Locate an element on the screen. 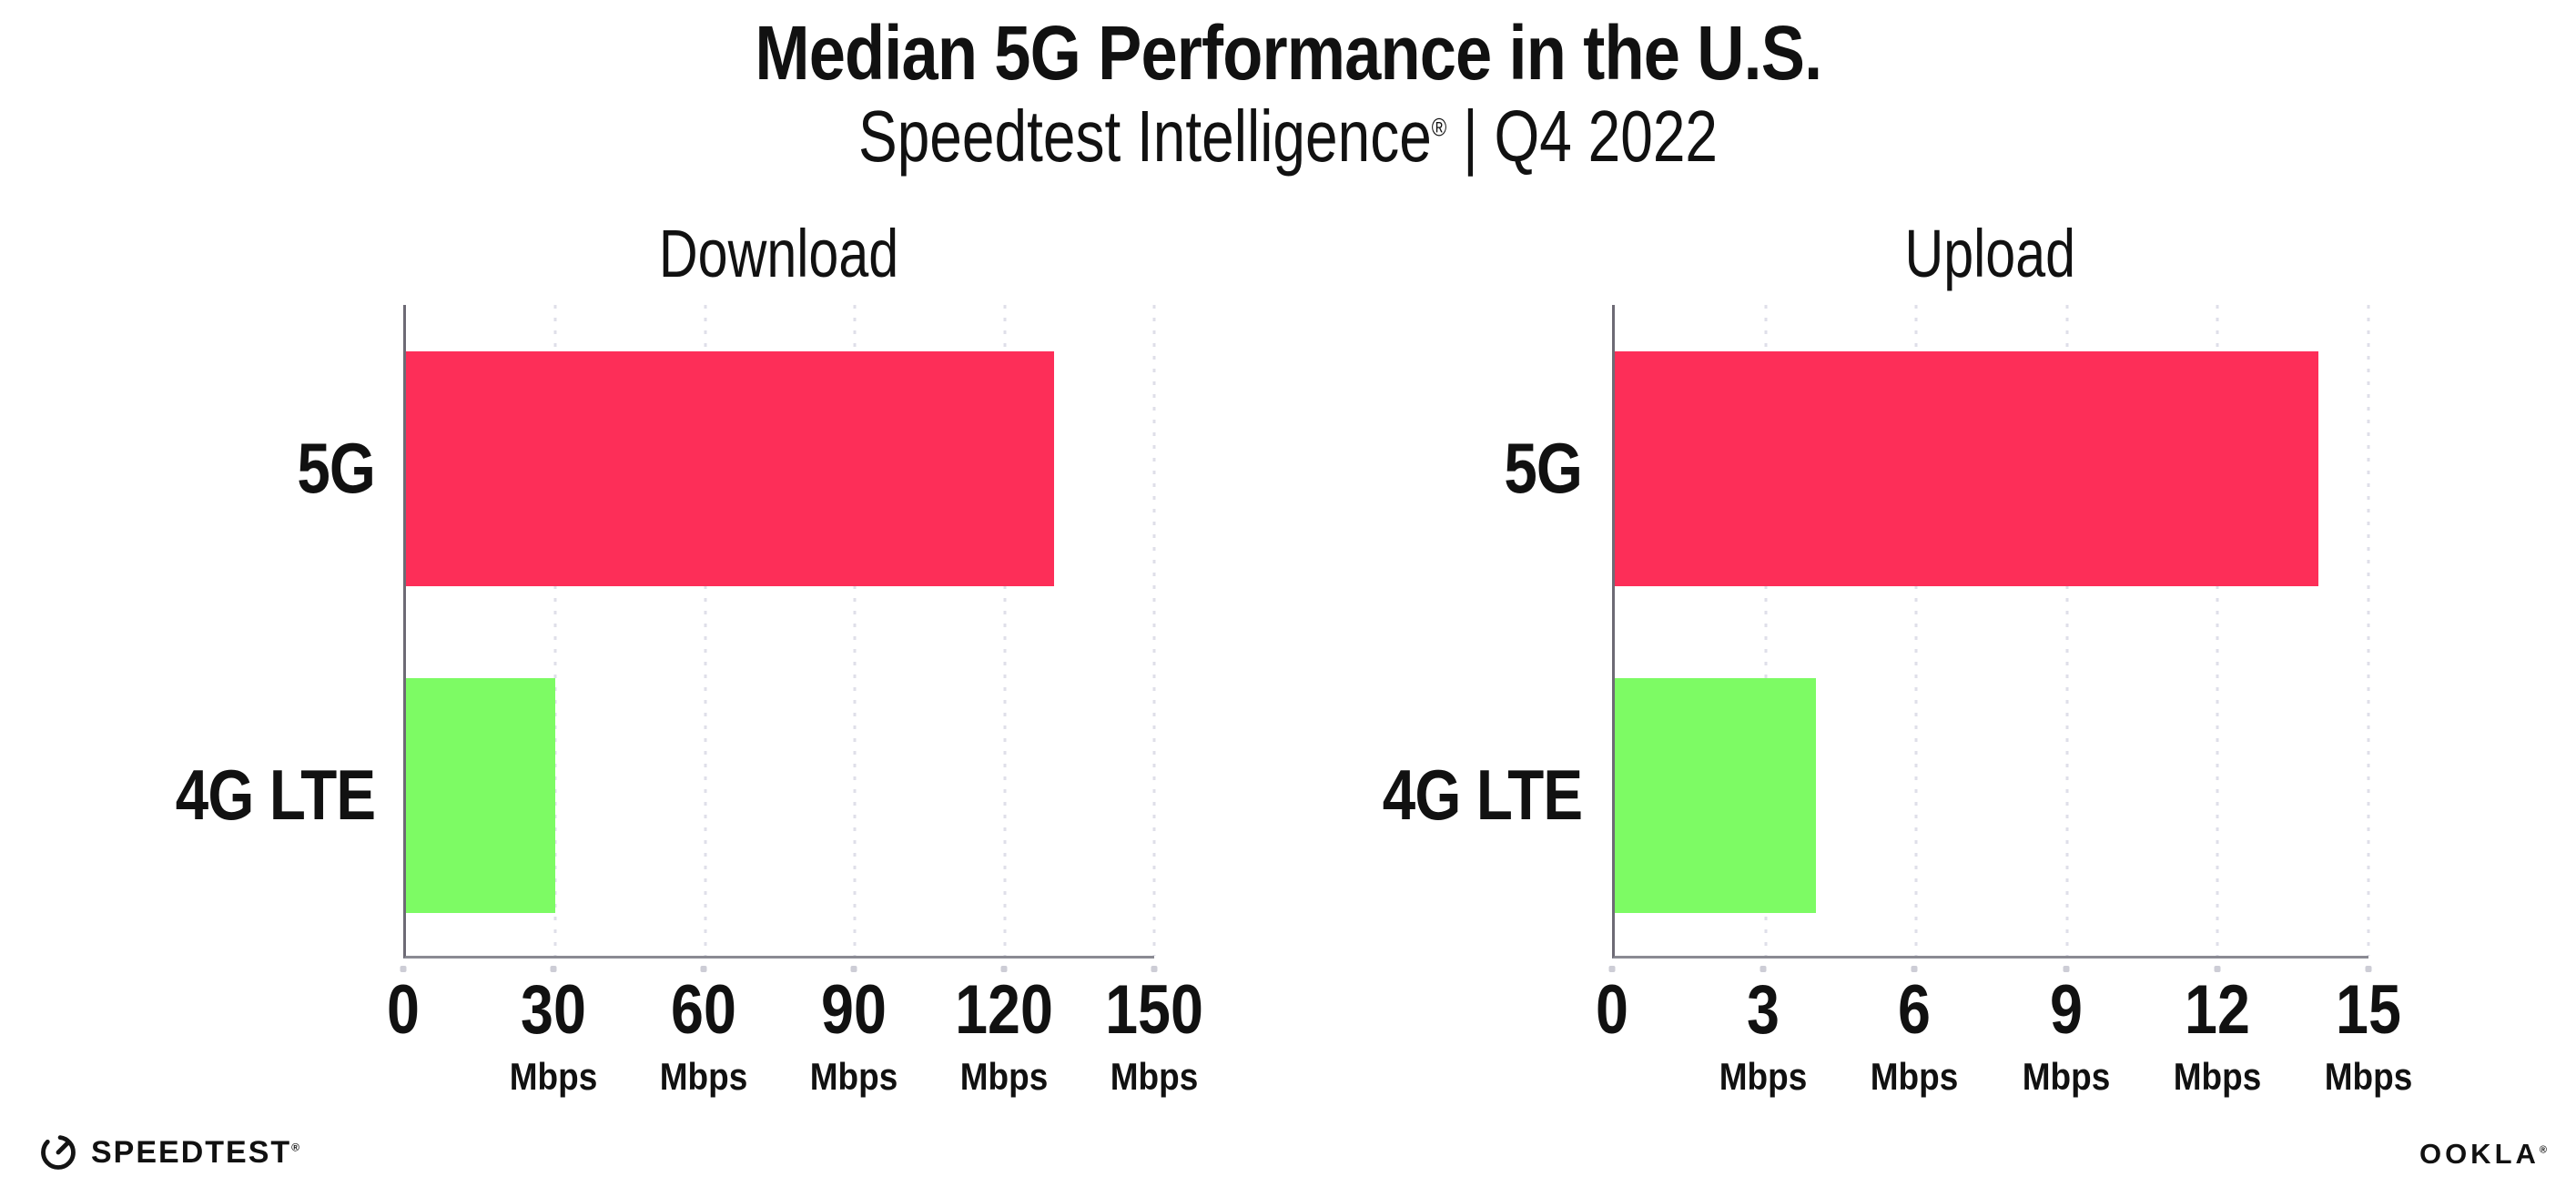  x-tick-value: 15 is located at coordinates (2368, 1010).